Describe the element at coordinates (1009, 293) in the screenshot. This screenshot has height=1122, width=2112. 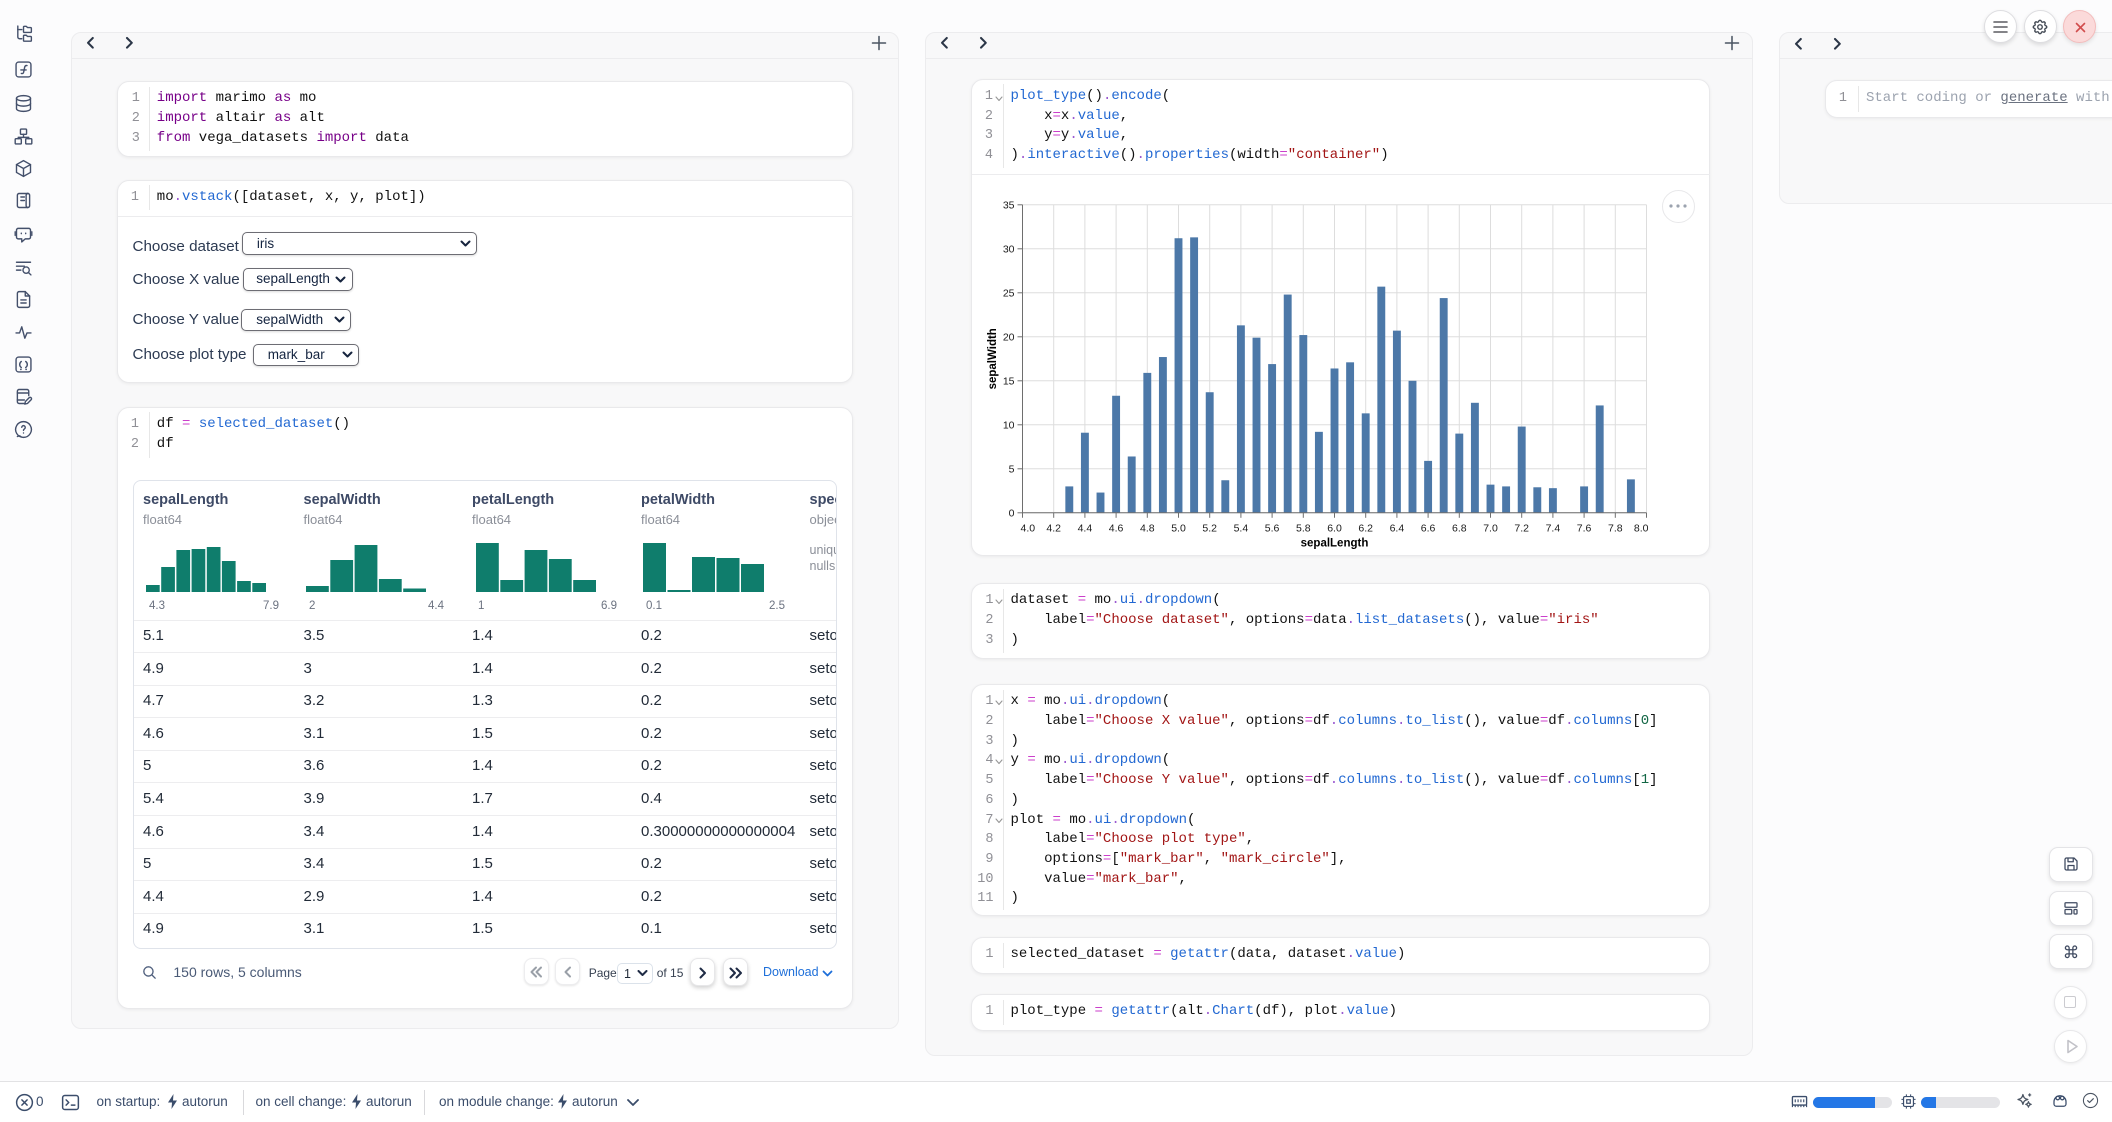
I see `svg-text: 25` at that location.